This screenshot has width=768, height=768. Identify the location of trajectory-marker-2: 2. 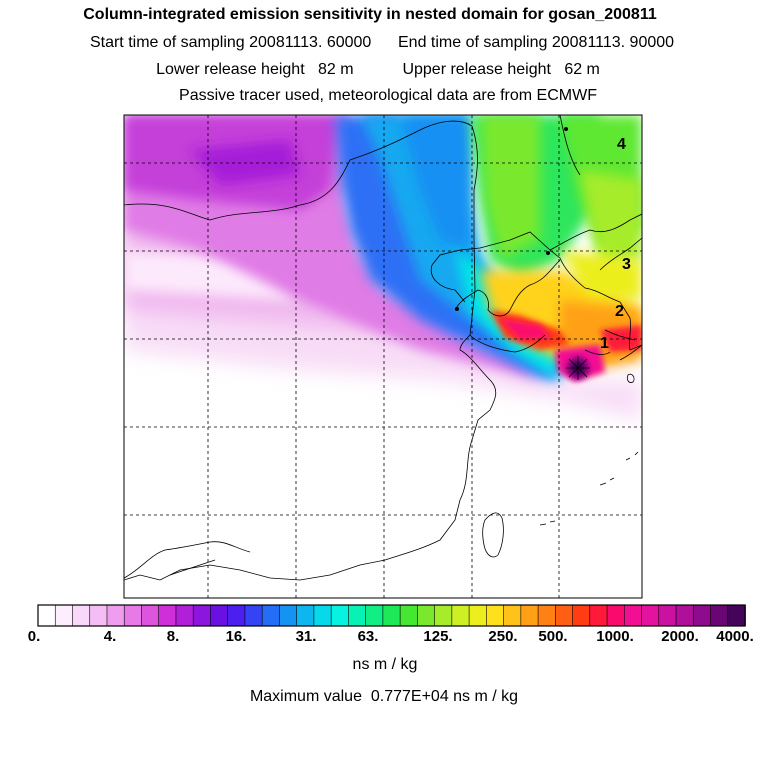
(619, 311).